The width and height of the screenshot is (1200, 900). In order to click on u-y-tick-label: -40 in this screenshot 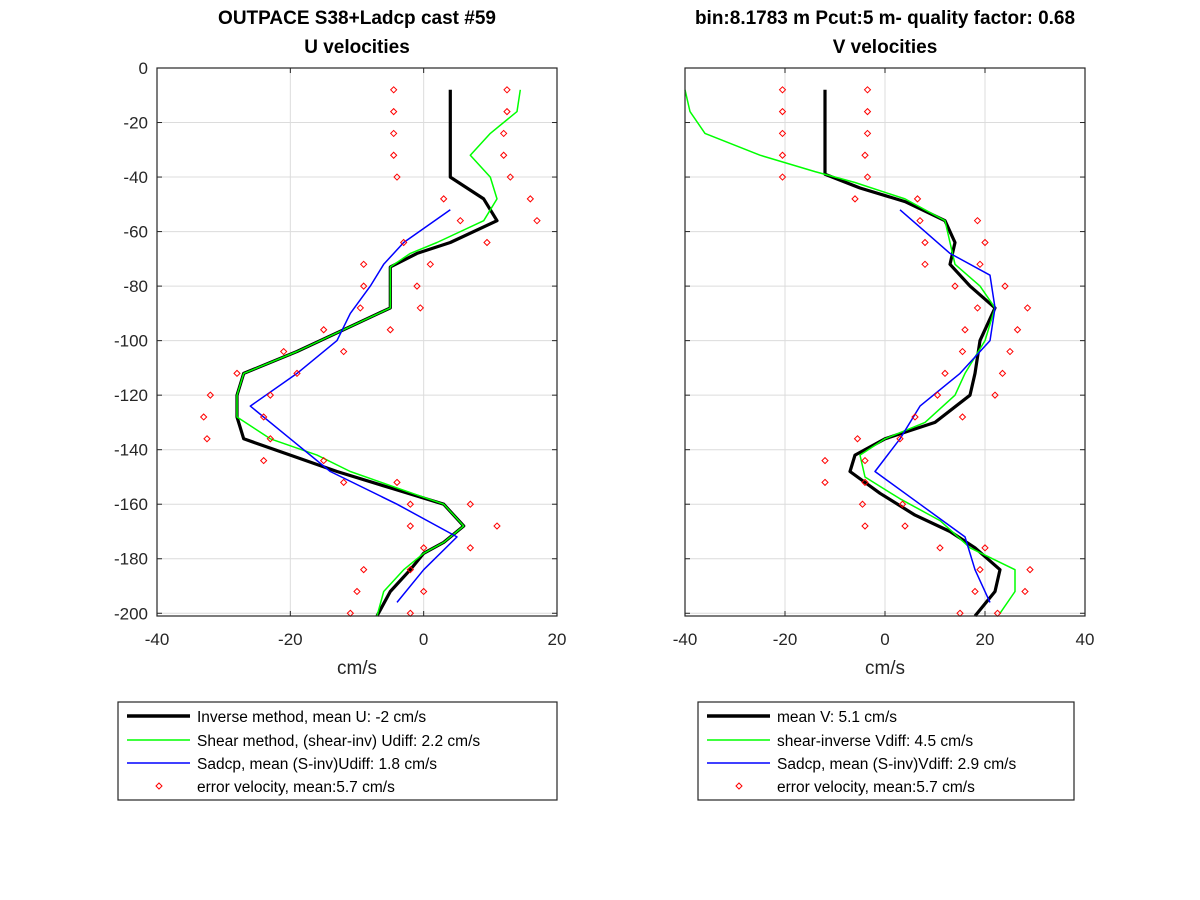, I will do `click(135, 177)`.